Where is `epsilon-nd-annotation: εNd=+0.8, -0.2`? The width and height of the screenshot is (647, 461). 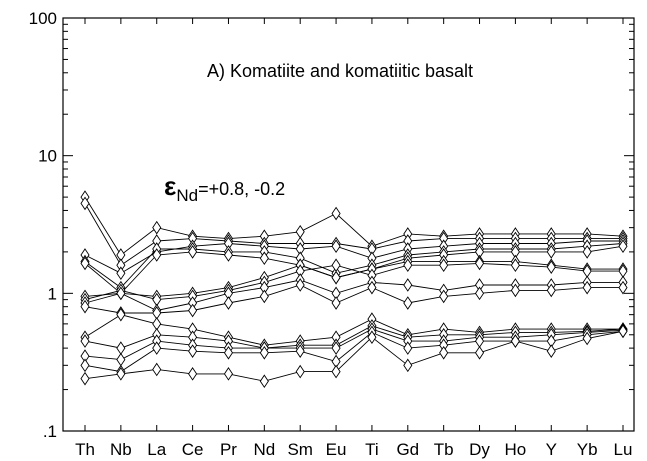 epsilon-nd-annotation: εNd=+0.8, -0.2 is located at coordinates (224, 188).